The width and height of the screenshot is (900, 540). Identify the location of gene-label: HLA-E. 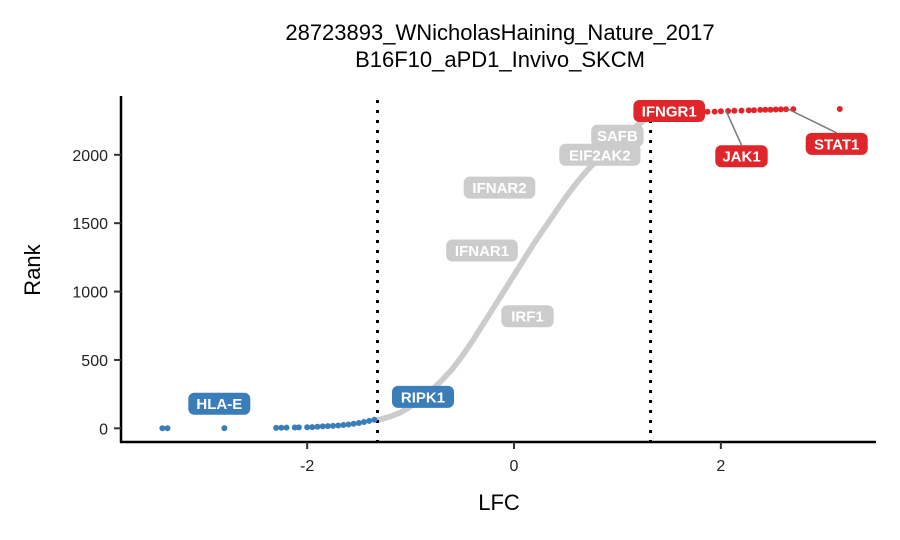
(219, 404).